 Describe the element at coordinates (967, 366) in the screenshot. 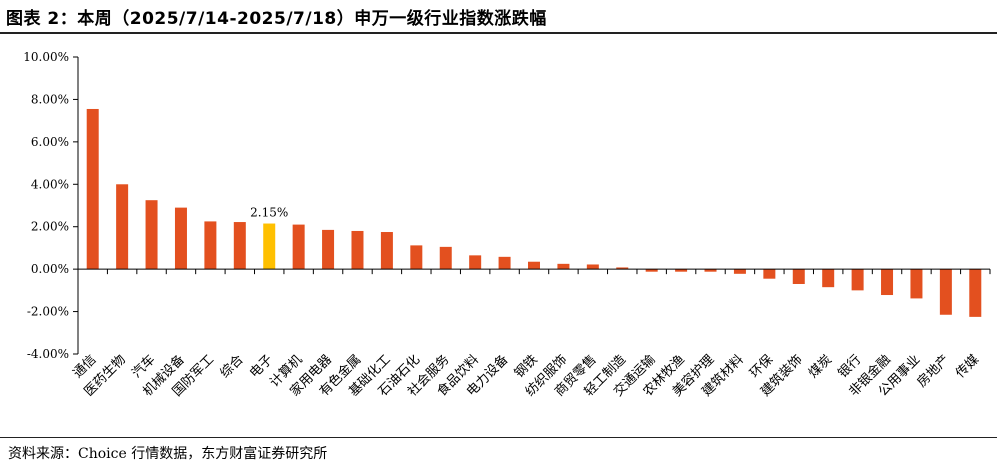

I see `category-label: 传媒` at that location.